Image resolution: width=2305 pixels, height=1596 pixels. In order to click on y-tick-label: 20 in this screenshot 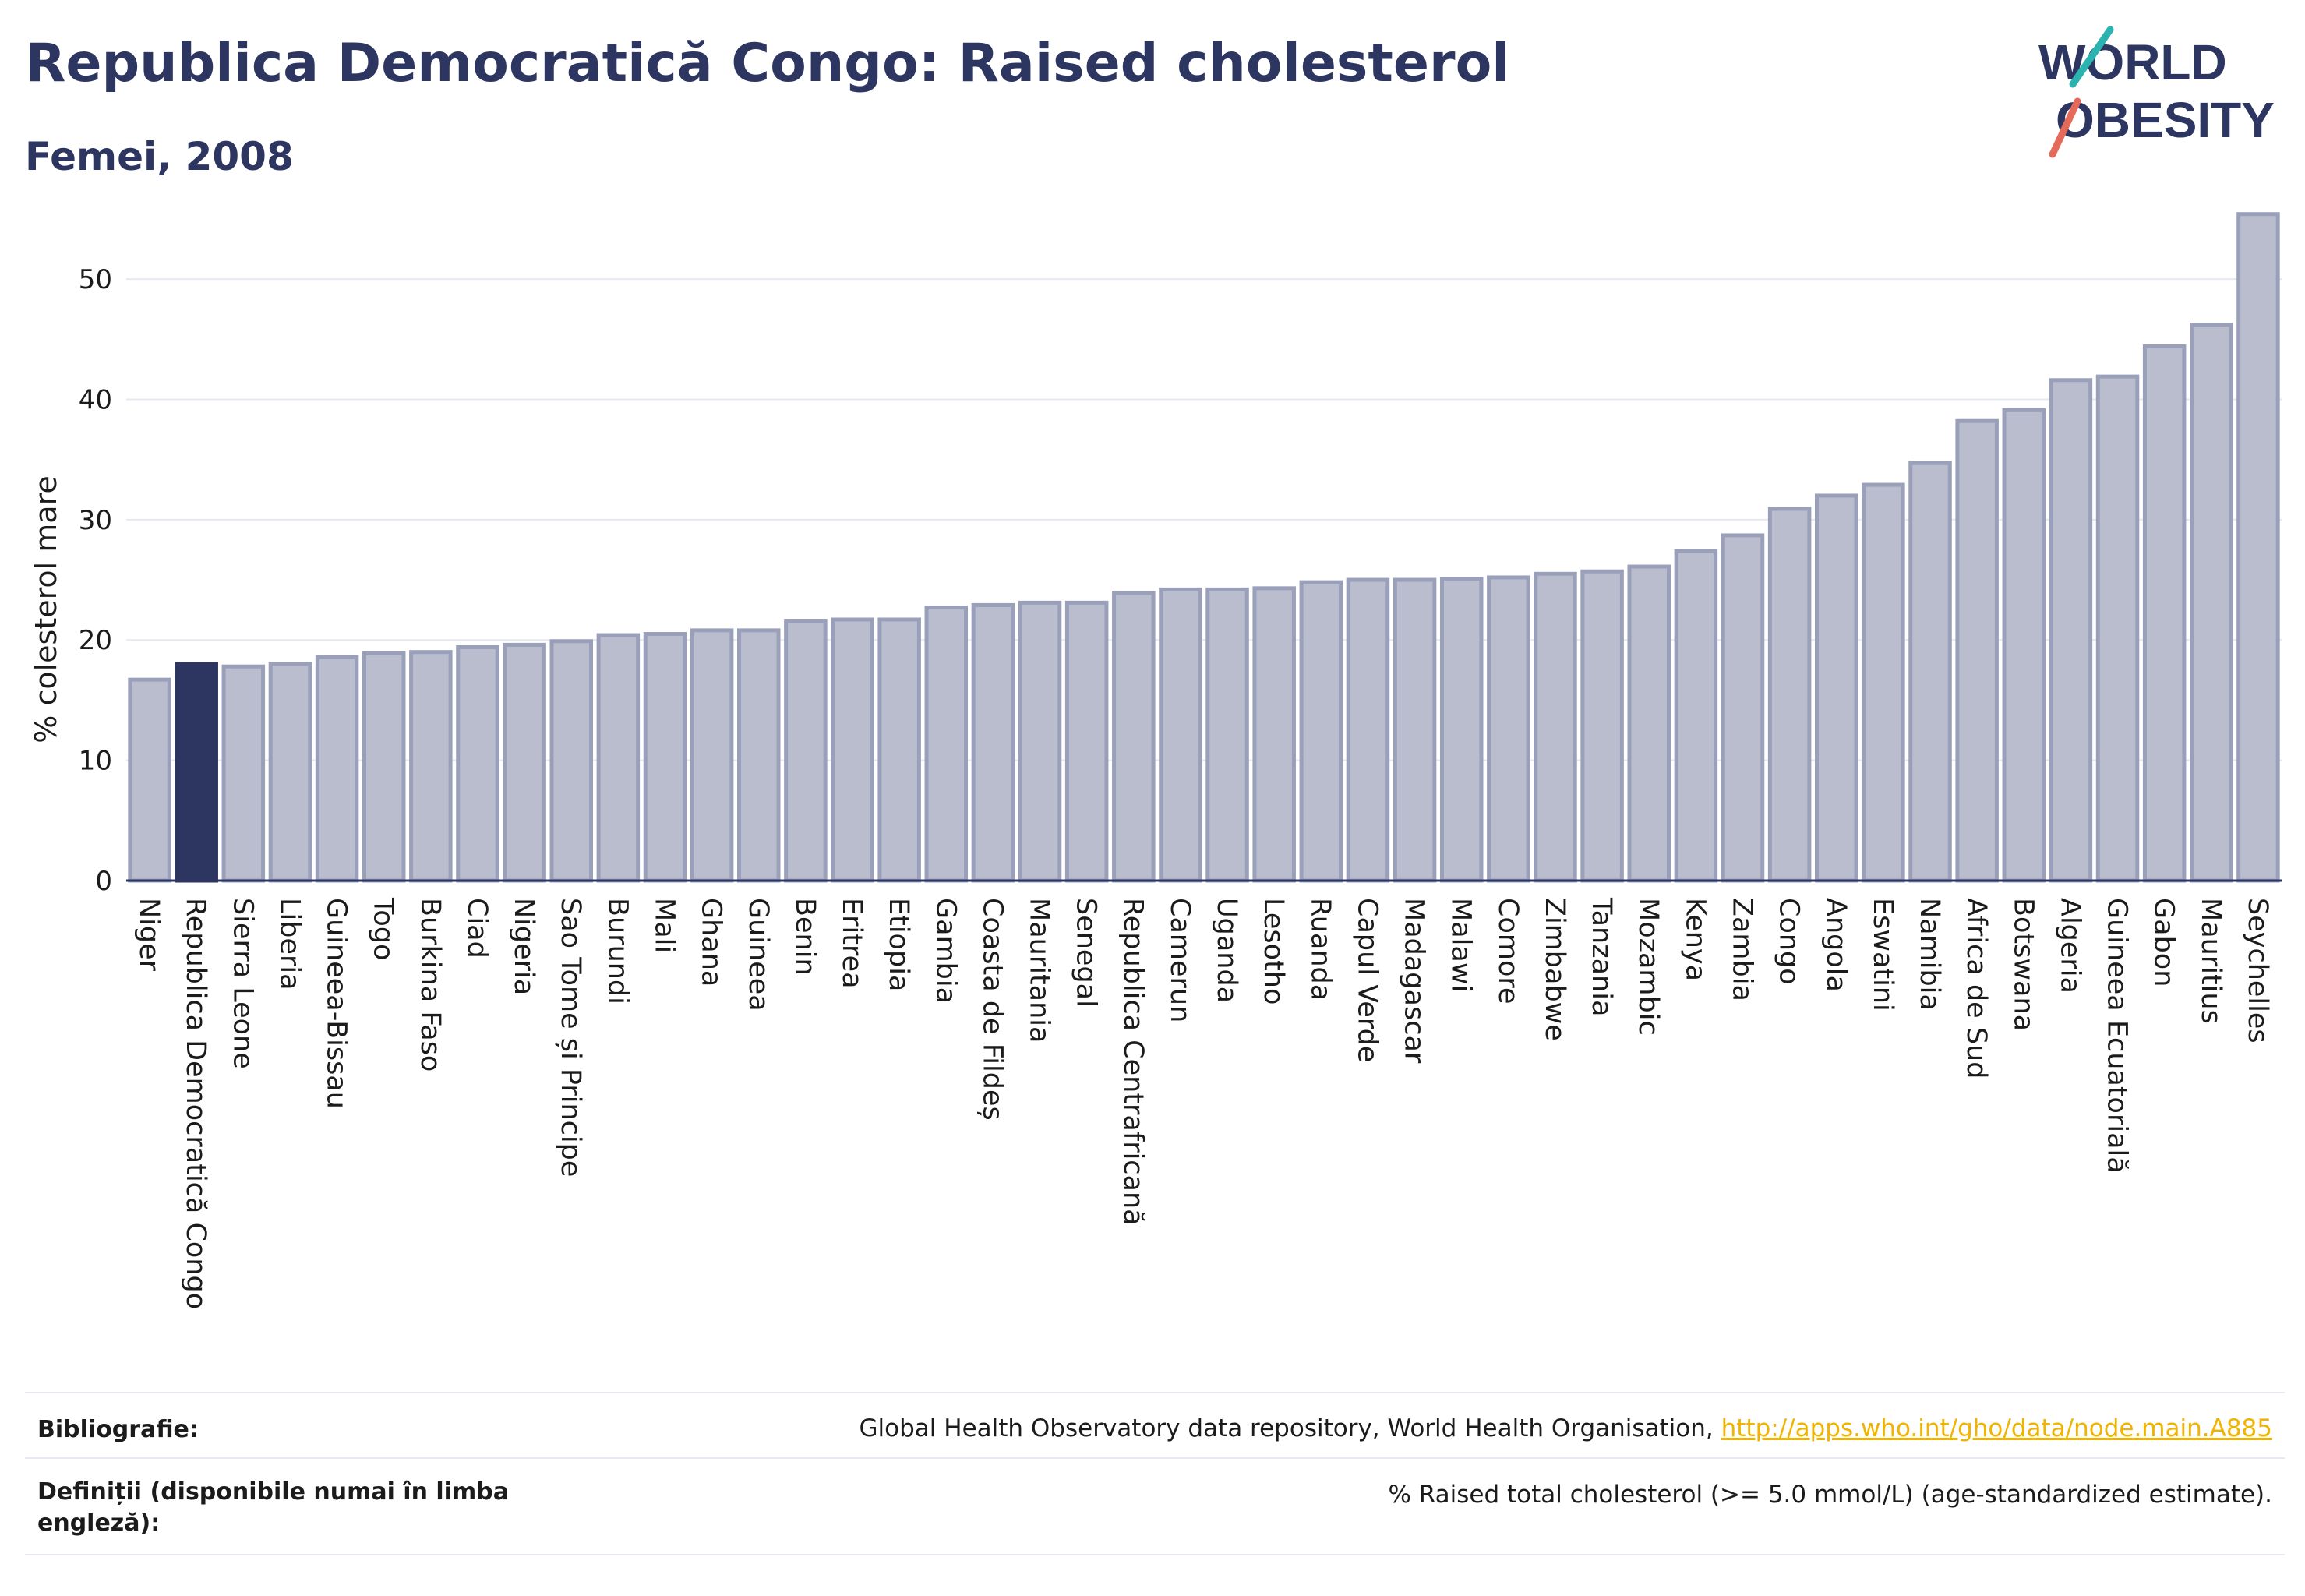, I will do `click(95, 640)`.